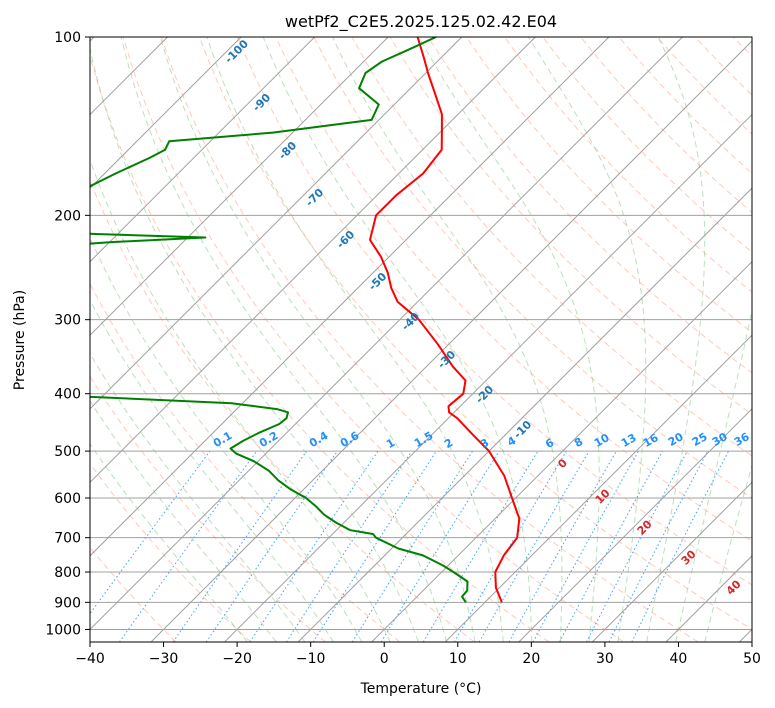 The image size is (775, 708). What do you see at coordinates (67, 38) in the screenshot?
I see `y-tick-label: 100` at bounding box center [67, 38].